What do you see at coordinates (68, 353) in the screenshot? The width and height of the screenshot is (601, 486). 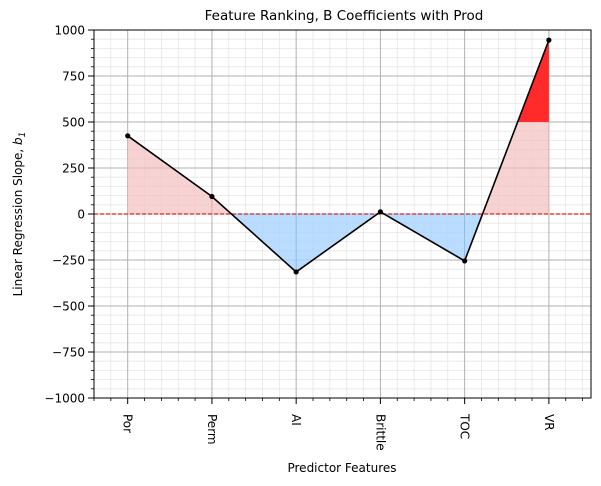 I see `y-tick-label--750: −750` at bounding box center [68, 353].